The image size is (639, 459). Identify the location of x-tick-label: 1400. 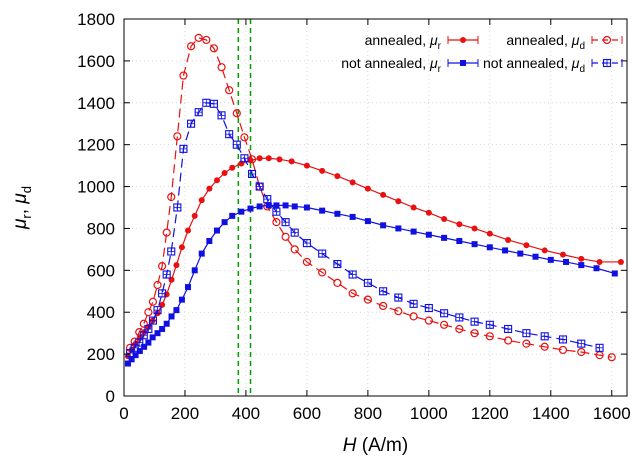
(551, 413).